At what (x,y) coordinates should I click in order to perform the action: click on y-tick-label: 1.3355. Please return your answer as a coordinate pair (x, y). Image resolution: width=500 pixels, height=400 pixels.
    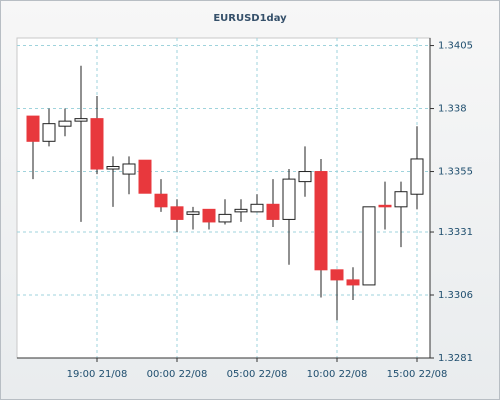
    Looking at the image, I should click on (455, 172).